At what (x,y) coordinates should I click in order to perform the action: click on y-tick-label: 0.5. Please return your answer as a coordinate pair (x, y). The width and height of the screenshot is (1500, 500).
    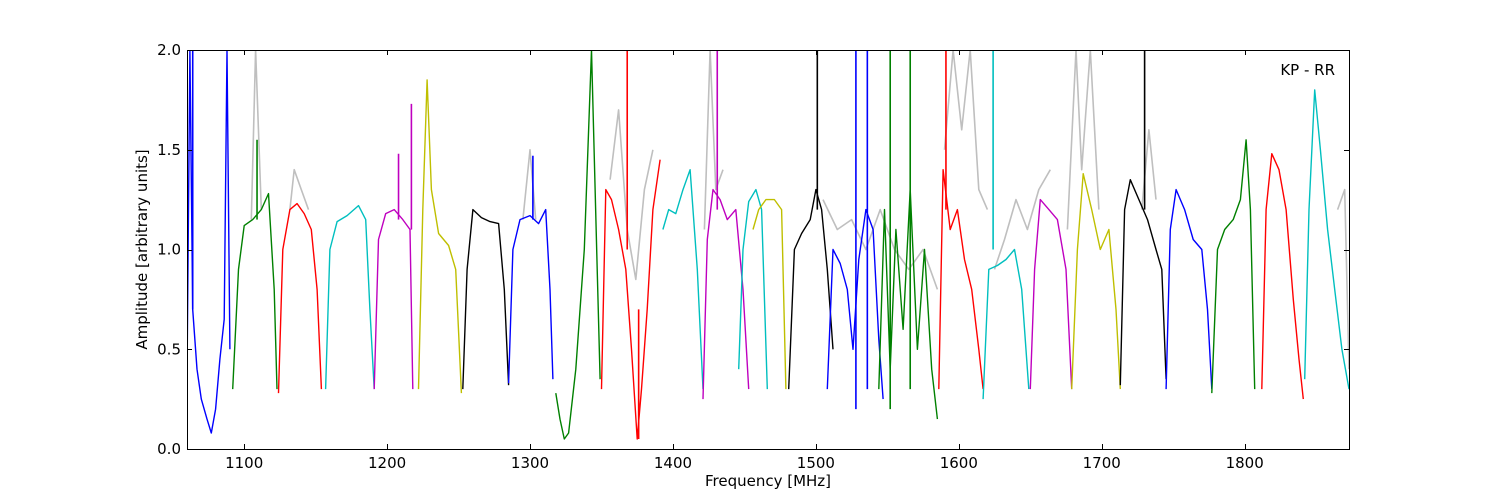
    Looking at the image, I should click on (169, 349).